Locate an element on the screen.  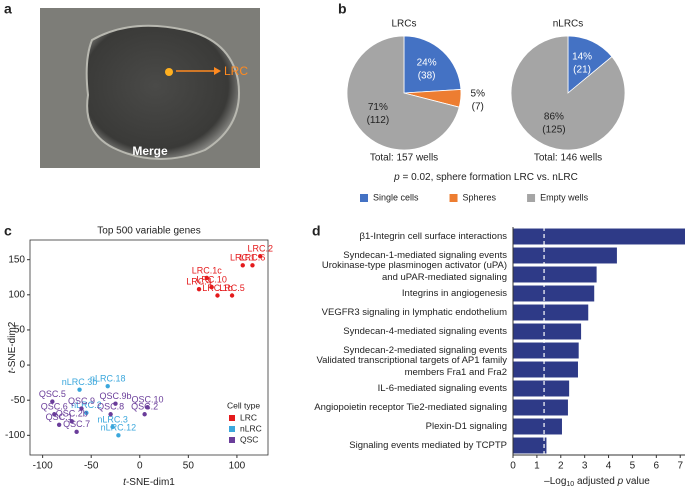
pie-value-label: 86% is located at coordinates (554, 117).